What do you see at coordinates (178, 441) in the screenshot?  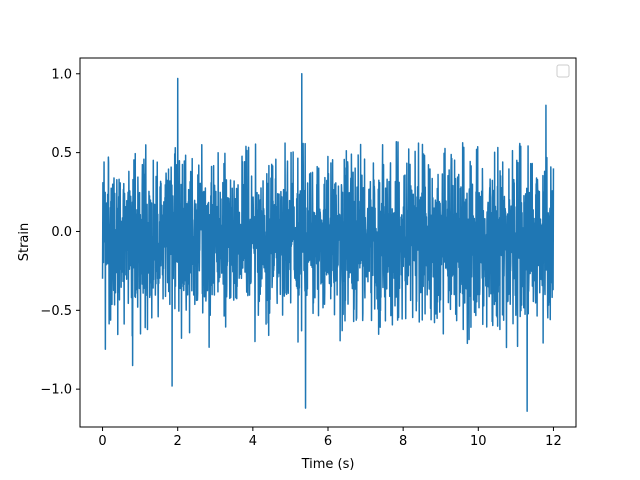 I see `x-tick-label: 2` at bounding box center [178, 441].